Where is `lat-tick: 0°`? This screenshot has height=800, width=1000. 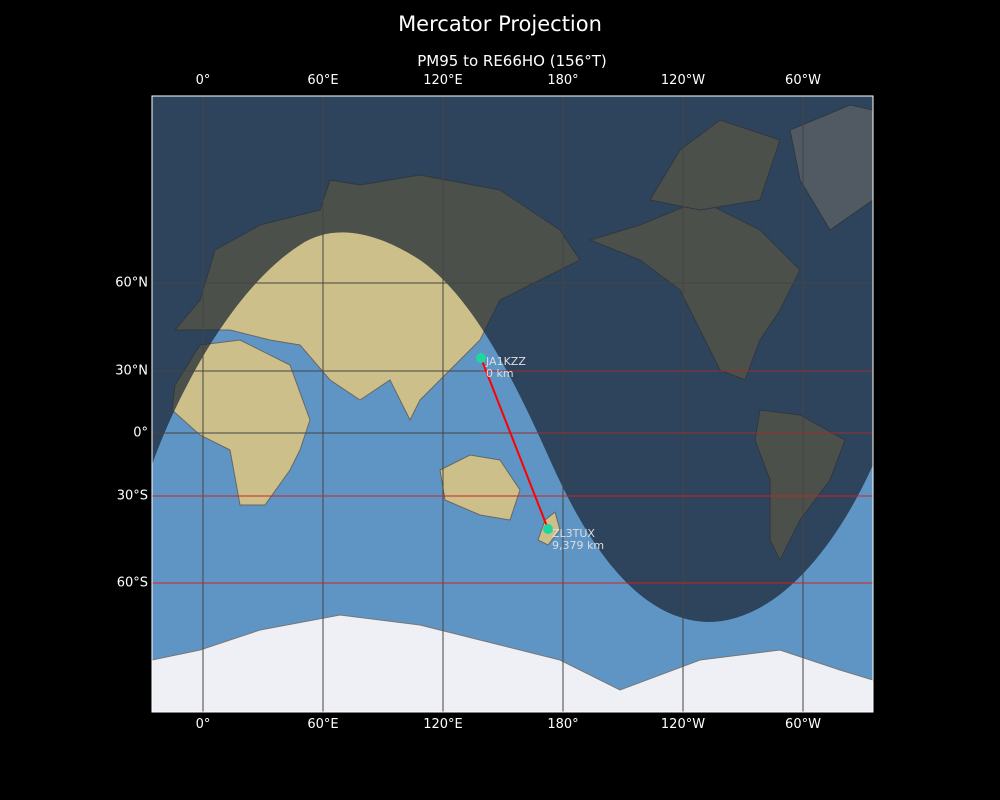 lat-tick: 0° is located at coordinates (140, 433).